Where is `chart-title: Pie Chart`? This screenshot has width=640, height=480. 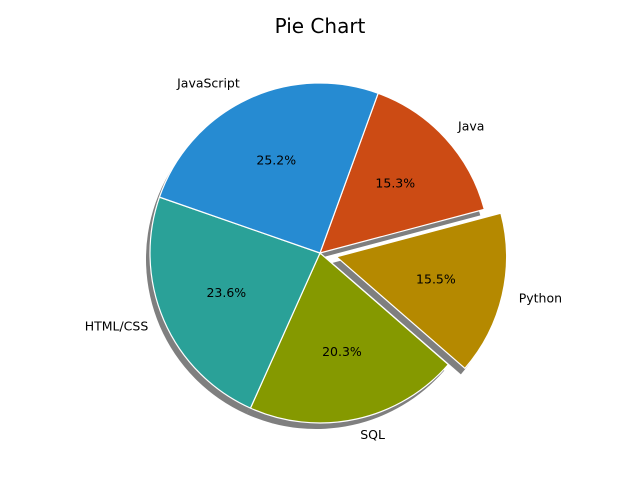 chart-title: Pie Chart is located at coordinates (320, 26).